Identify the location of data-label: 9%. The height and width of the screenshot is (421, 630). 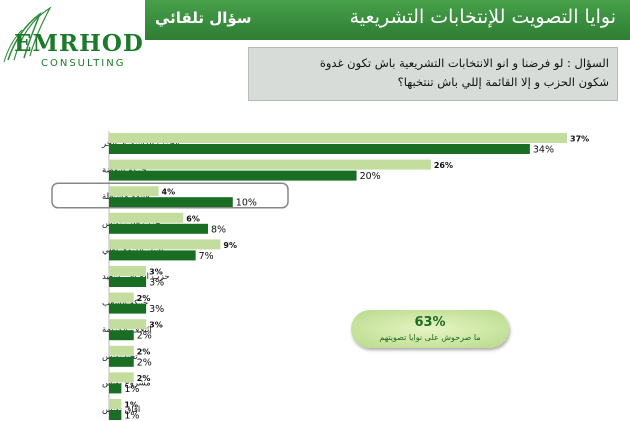
(230, 245).